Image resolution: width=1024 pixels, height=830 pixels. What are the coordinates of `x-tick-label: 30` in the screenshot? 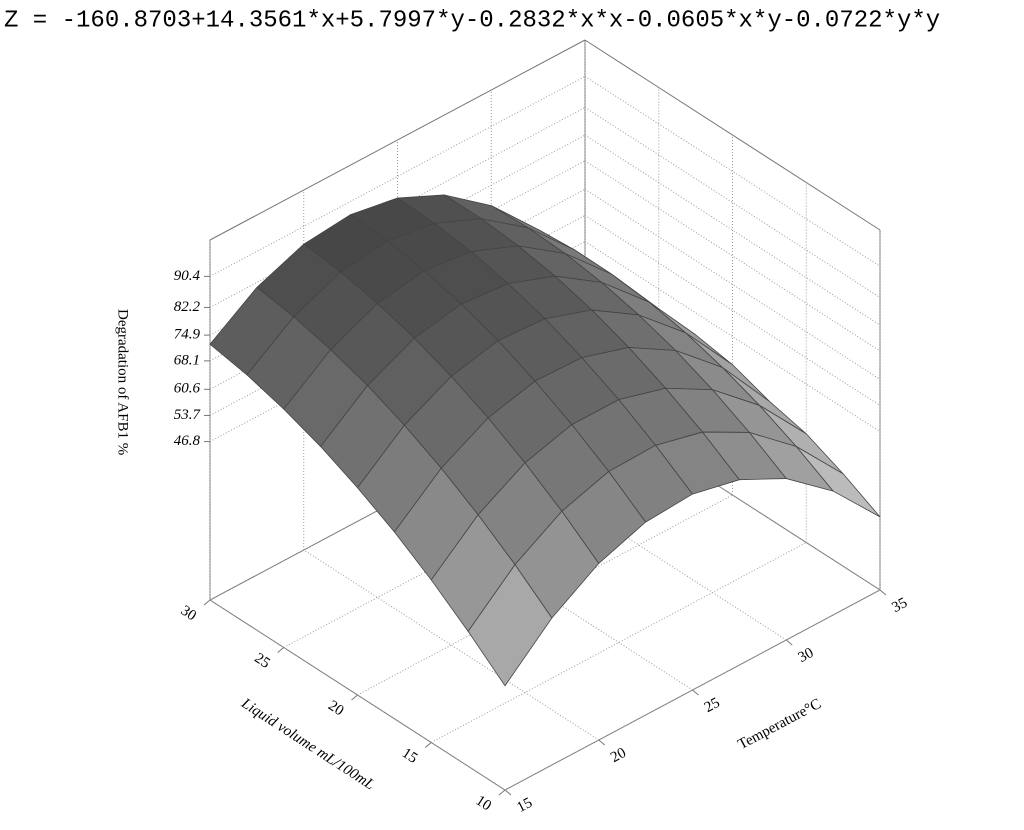 It's located at (806, 655).